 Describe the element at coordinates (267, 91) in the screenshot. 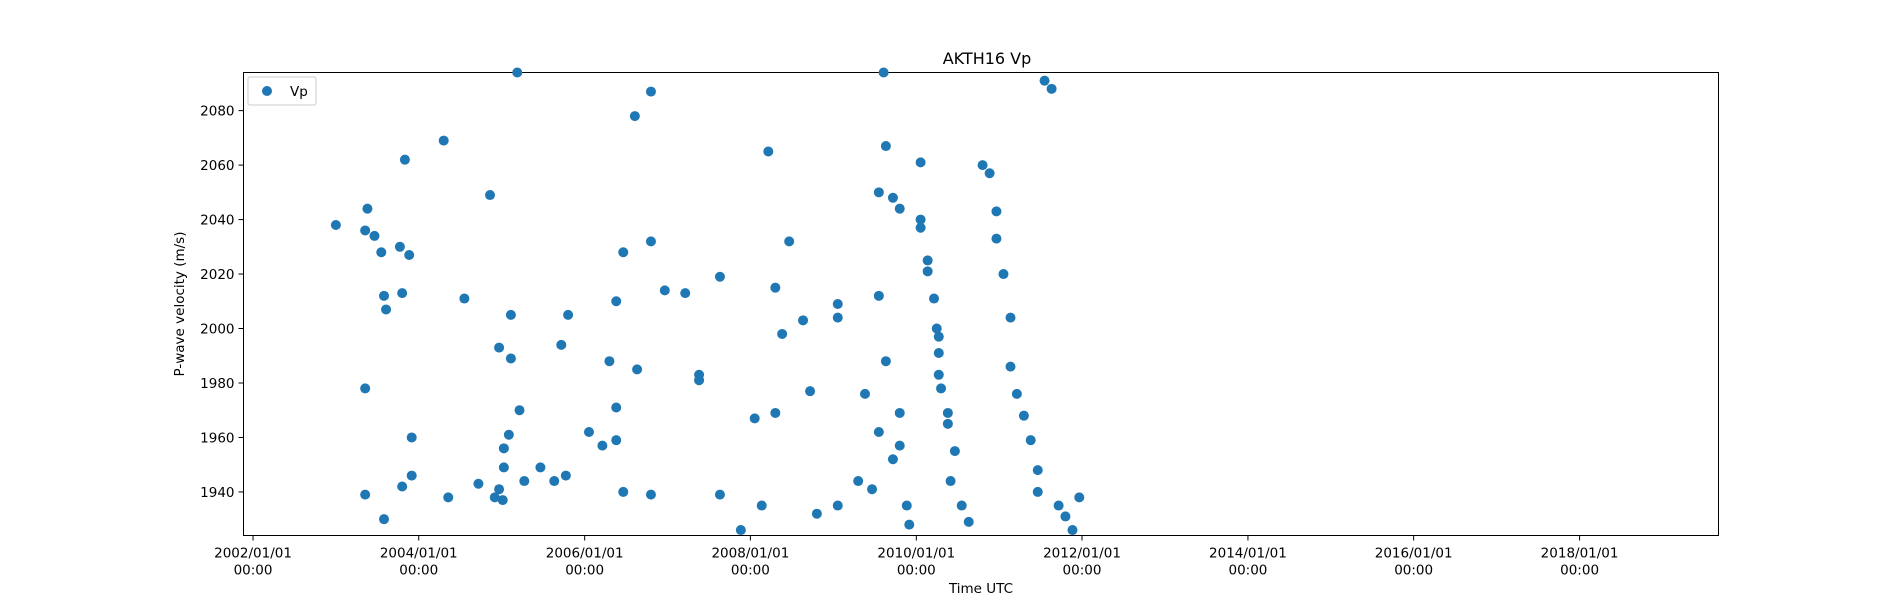

I see `legend-marker` at that location.